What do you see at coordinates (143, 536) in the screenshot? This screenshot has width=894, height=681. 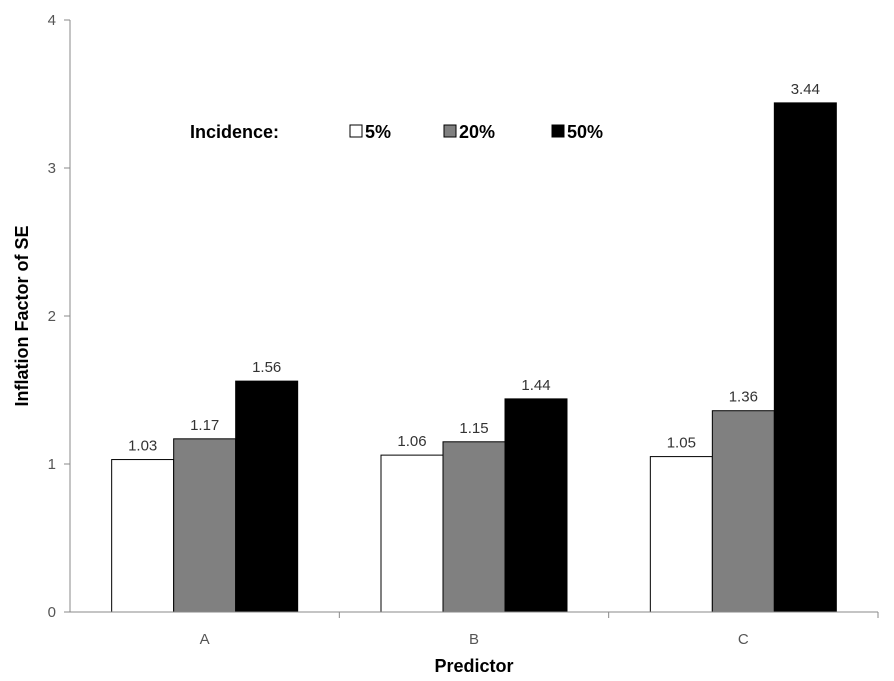 I see `bar-A-5pct` at bounding box center [143, 536].